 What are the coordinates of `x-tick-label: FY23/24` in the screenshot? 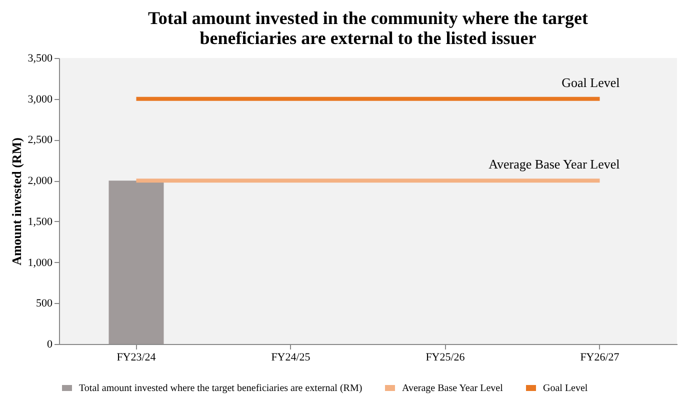 It's located at (136, 358).